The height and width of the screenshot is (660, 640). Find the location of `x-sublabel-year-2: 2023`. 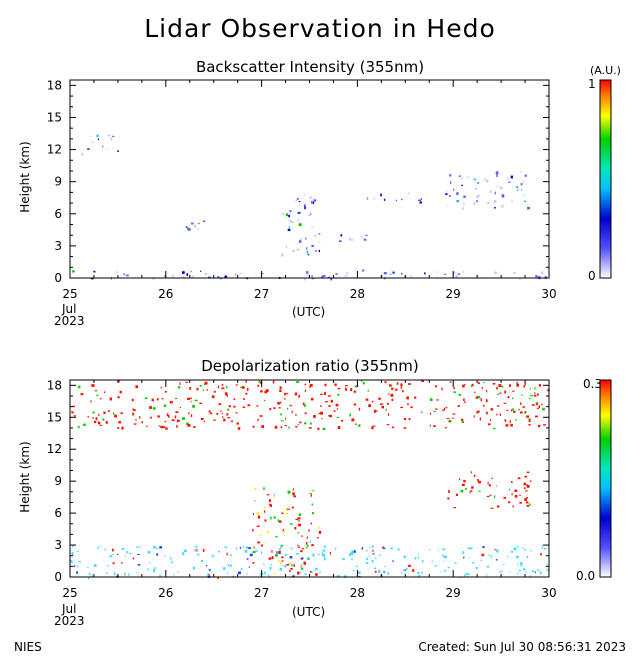

x-sublabel-year-2: 2023 is located at coordinates (69, 621).